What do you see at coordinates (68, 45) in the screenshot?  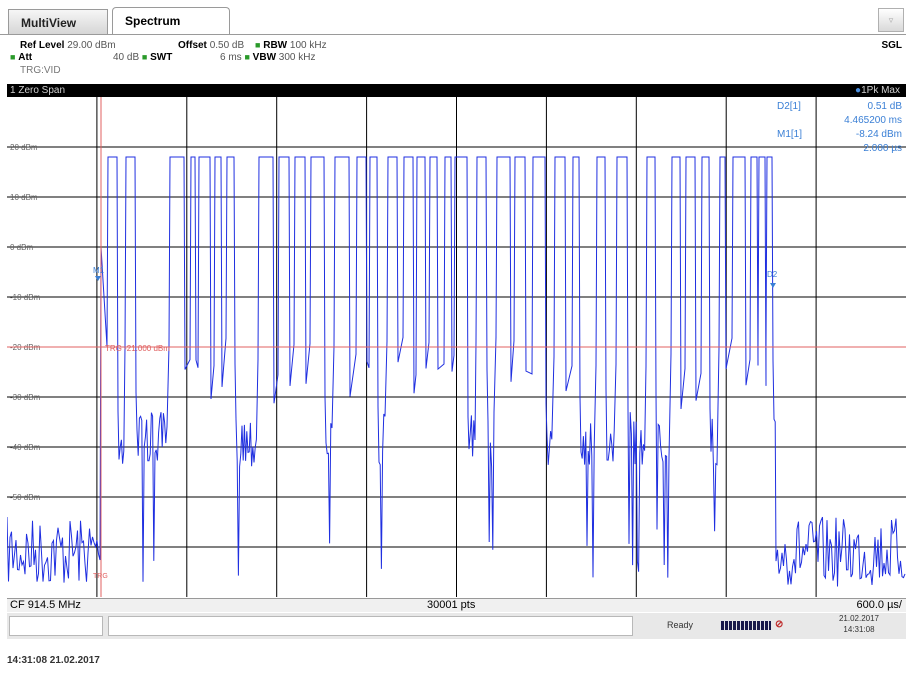 I see `ref-level: Ref Level 29.00 dBm` at bounding box center [68, 45].